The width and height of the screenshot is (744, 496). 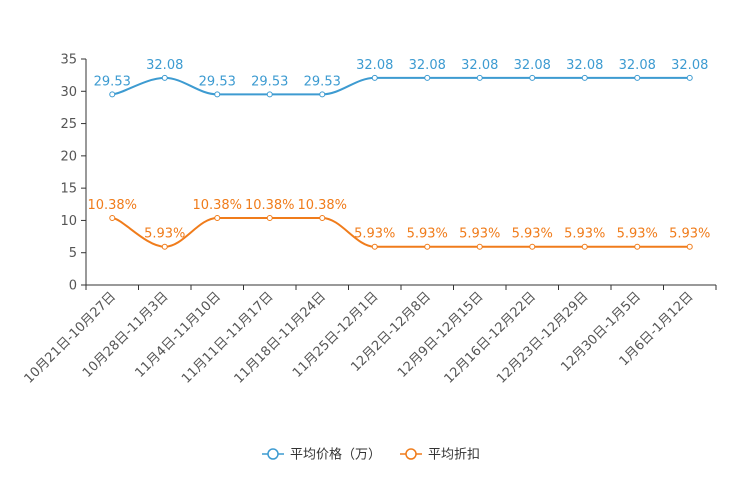 I want to click on x-tick-label: 11月18日-11月24日, so click(x=280, y=337).